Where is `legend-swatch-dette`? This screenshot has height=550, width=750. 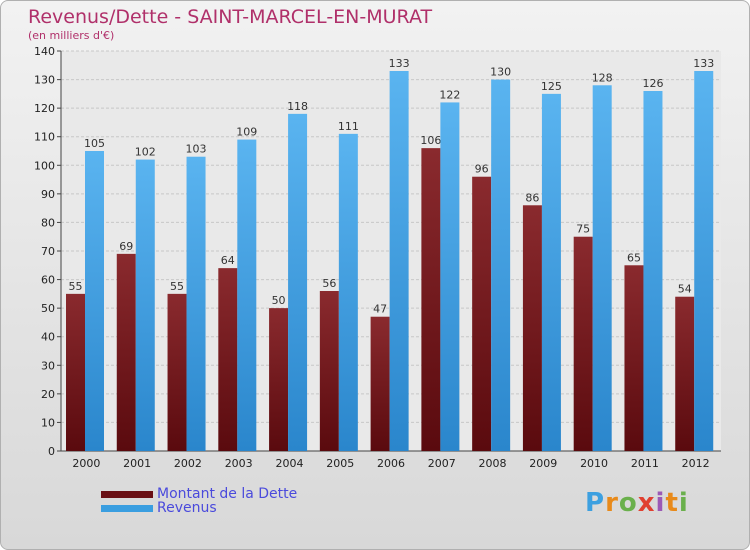
legend-swatch-dette is located at coordinates (127, 494).